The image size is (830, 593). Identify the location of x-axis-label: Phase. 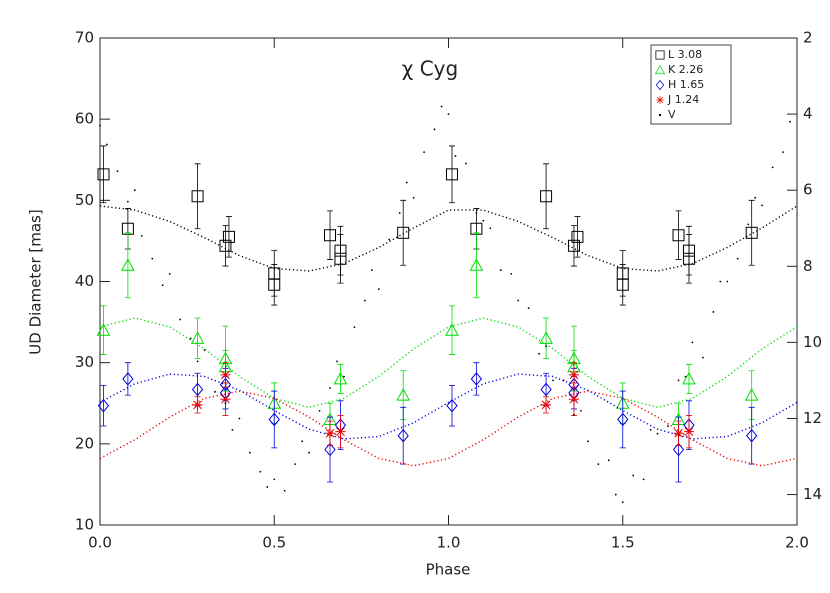
(448, 570).